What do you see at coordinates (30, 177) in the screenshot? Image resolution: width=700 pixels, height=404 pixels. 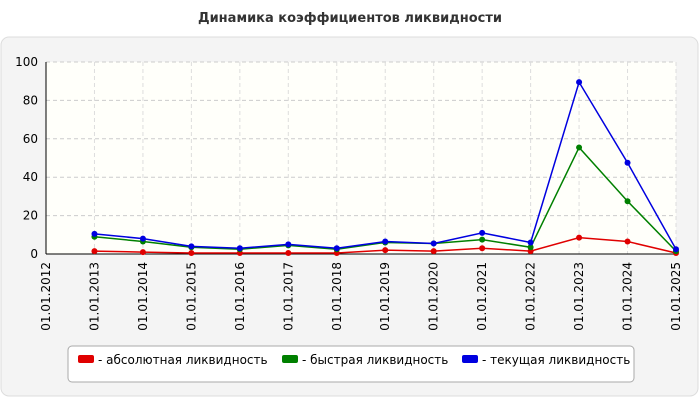 I see `y-tick-label: 40` at bounding box center [30, 177].